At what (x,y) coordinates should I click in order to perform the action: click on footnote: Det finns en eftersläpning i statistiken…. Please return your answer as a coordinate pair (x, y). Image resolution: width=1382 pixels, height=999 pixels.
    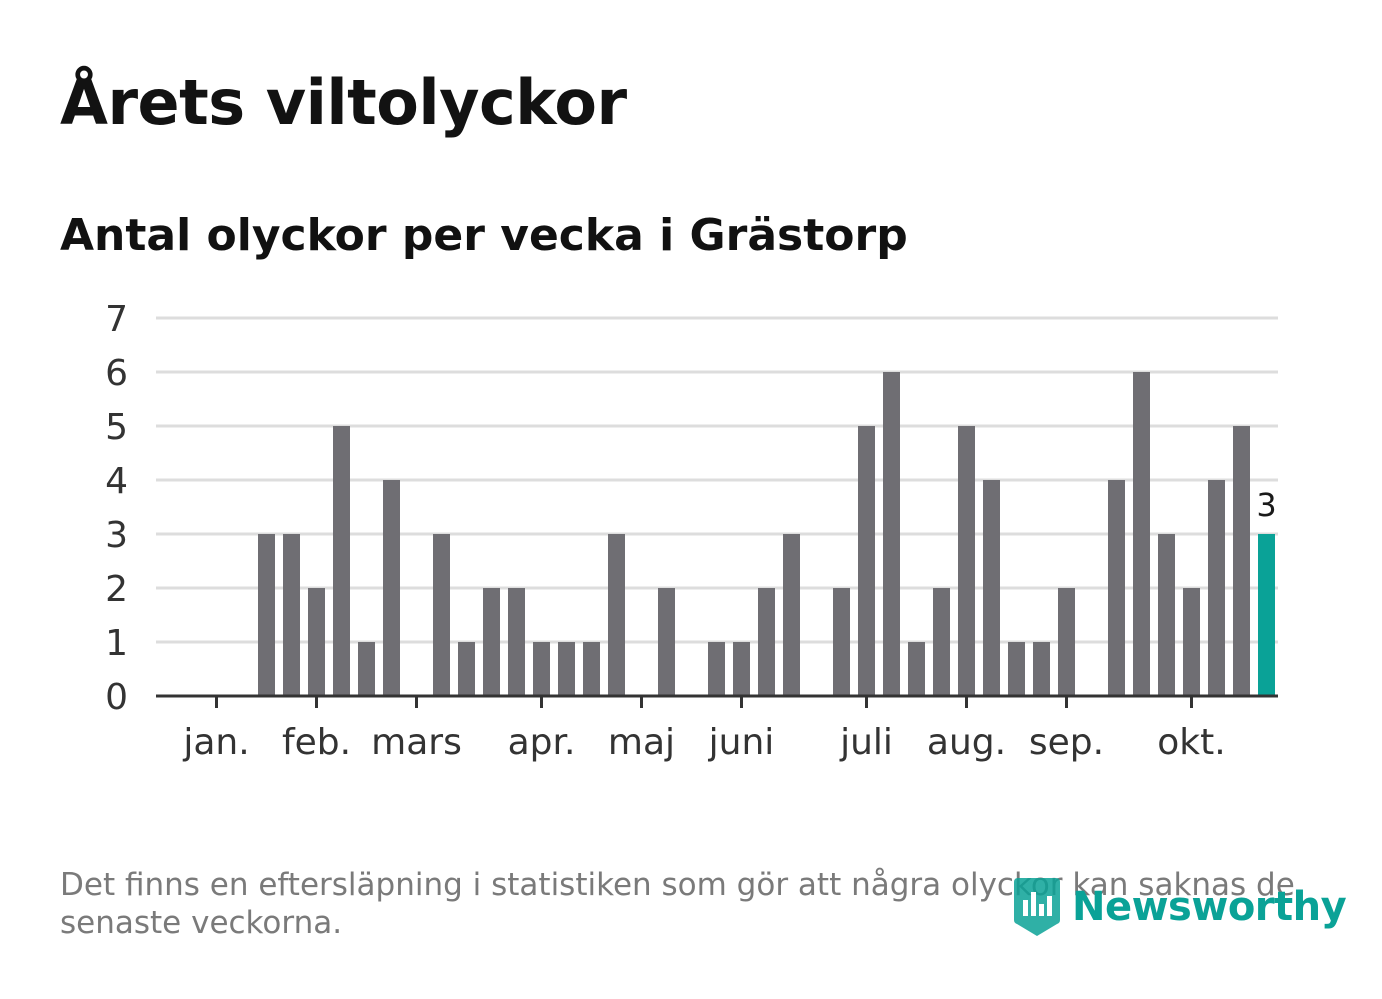
    Looking at the image, I should click on (677, 904).